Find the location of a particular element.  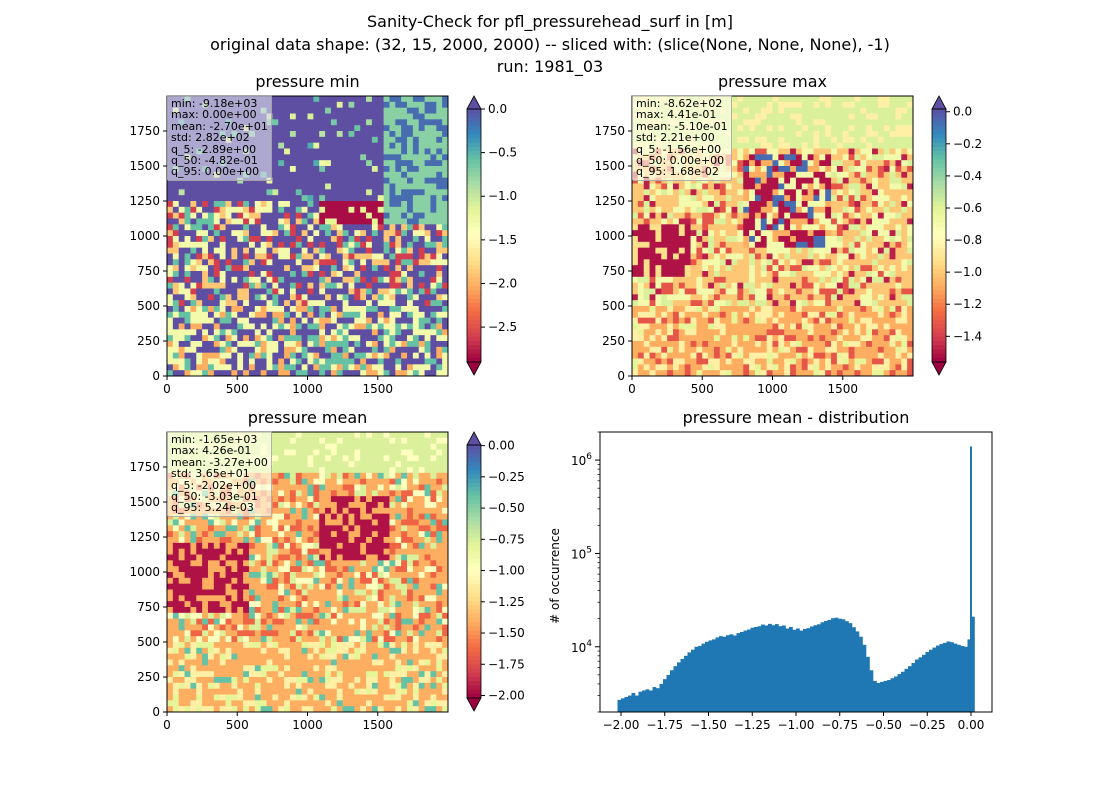

panel-min-xtick-label: 1500 is located at coordinates (377, 389).